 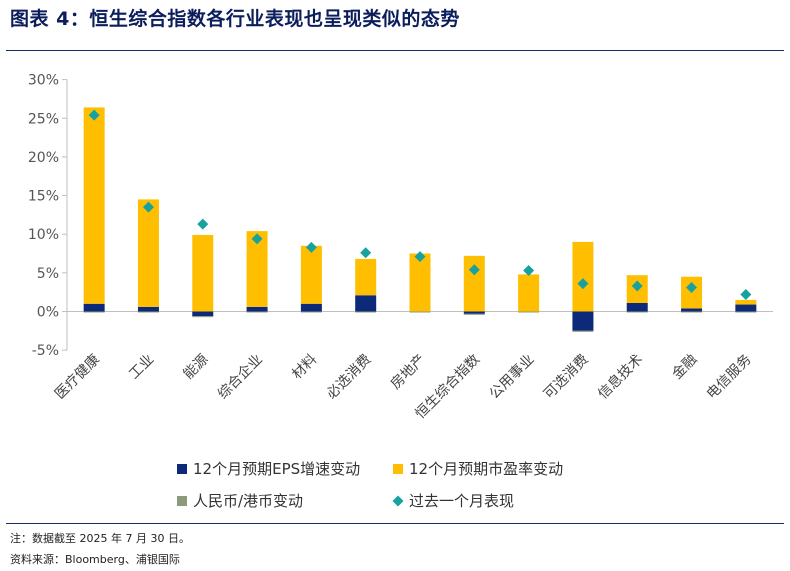 What do you see at coordinates (304, 367) in the screenshot?
I see `x-category-label: 材料` at bounding box center [304, 367].